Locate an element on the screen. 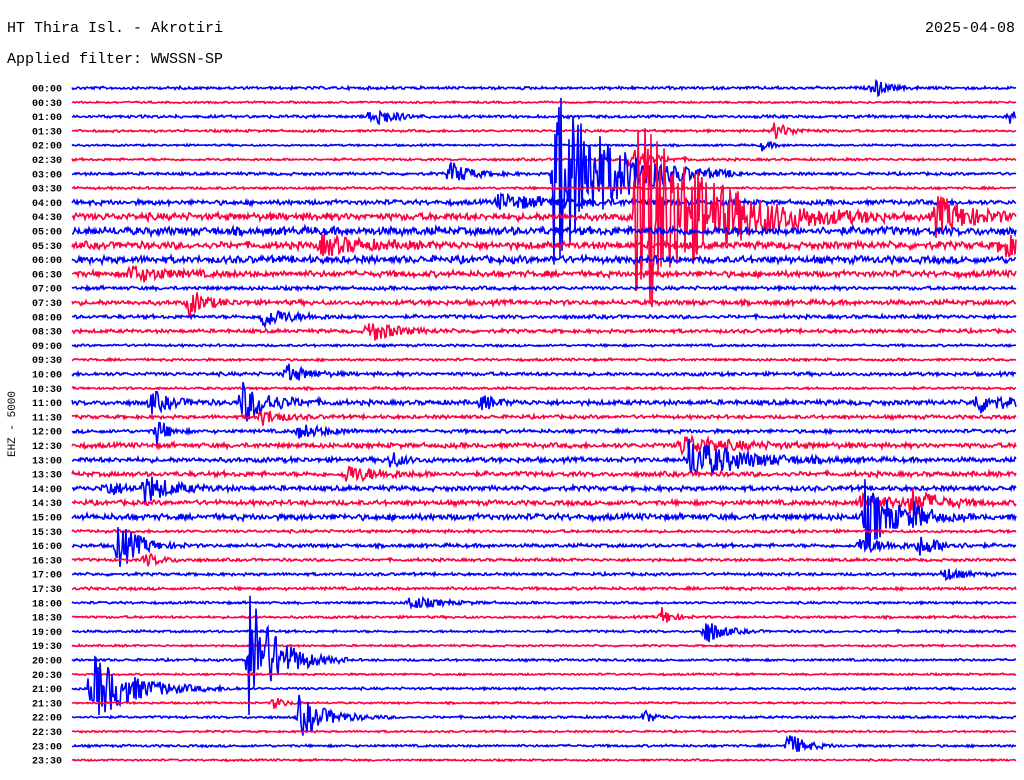 This screenshot has height=780, width=1024. trace-time-label: 18:30 is located at coordinates (47, 619).